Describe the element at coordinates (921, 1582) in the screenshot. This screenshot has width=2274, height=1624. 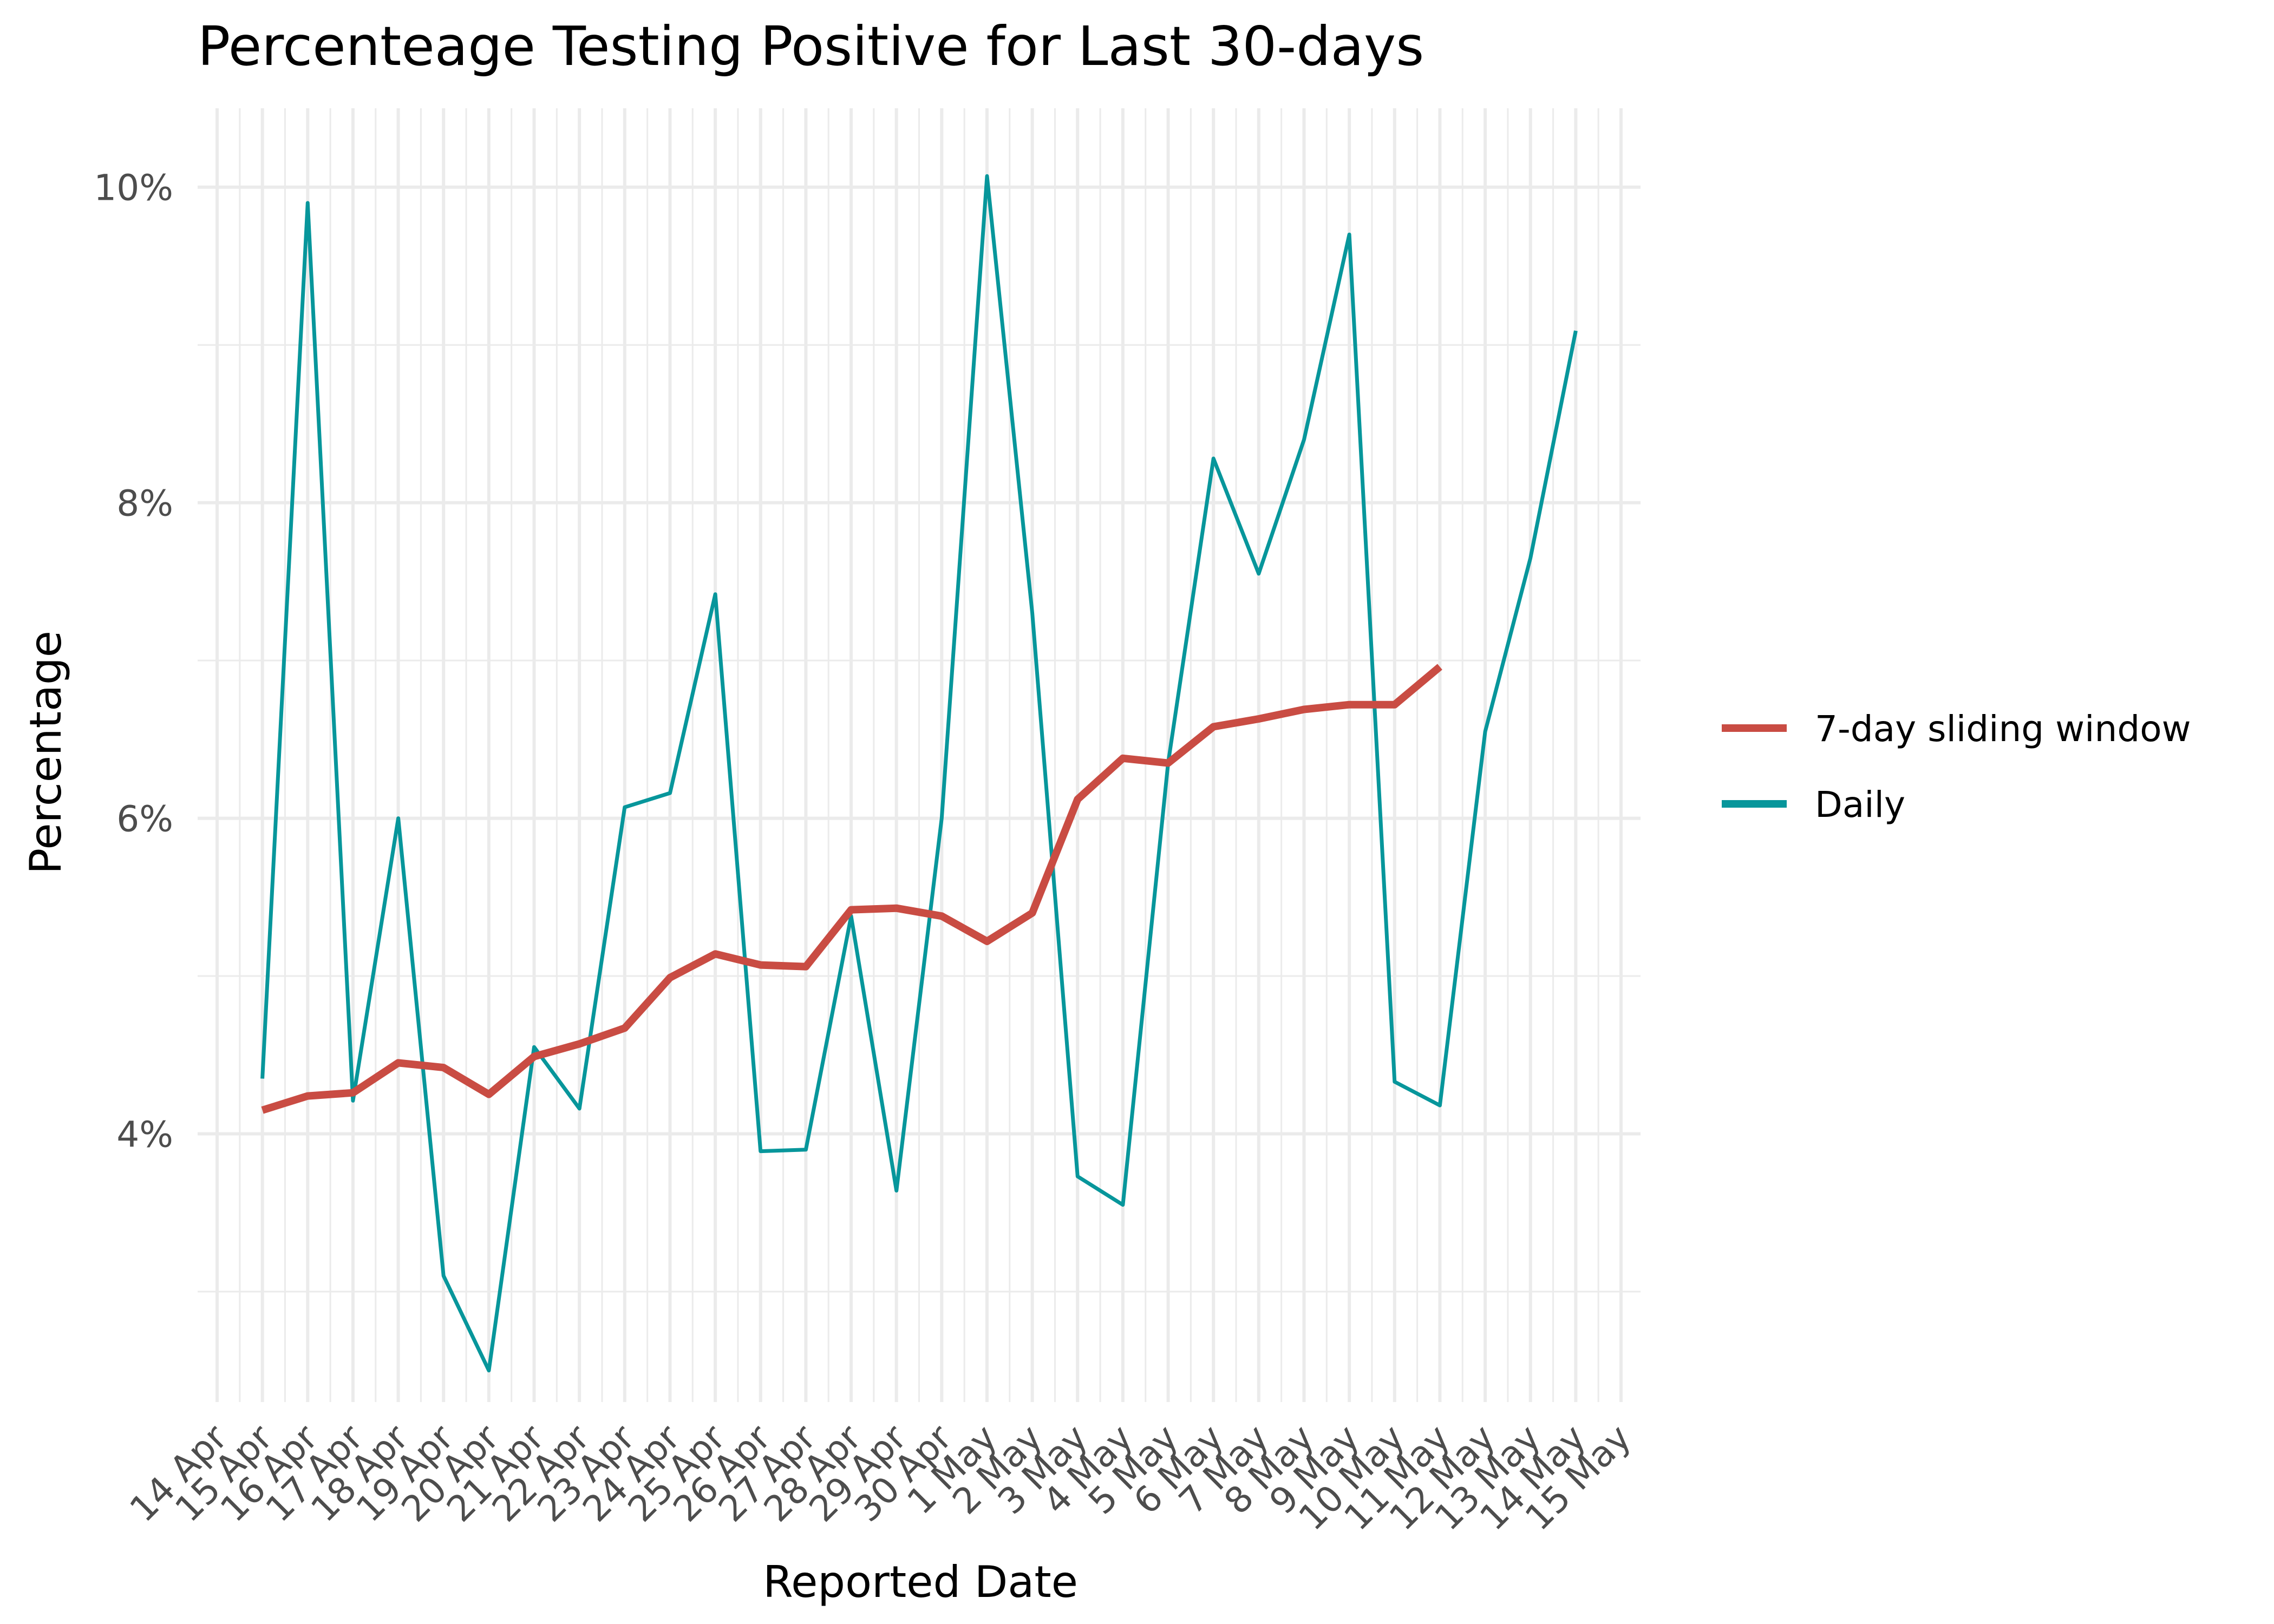
I see `x-axis-title: Reported Date` at that location.